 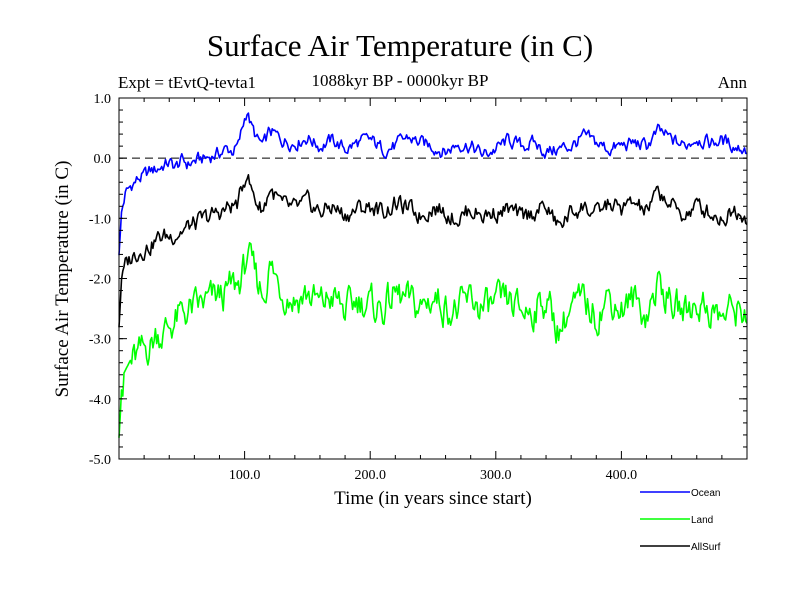 What do you see at coordinates (100, 400) in the screenshot?
I see `y-tick-label: -4.0` at bounding box center [100, 400].